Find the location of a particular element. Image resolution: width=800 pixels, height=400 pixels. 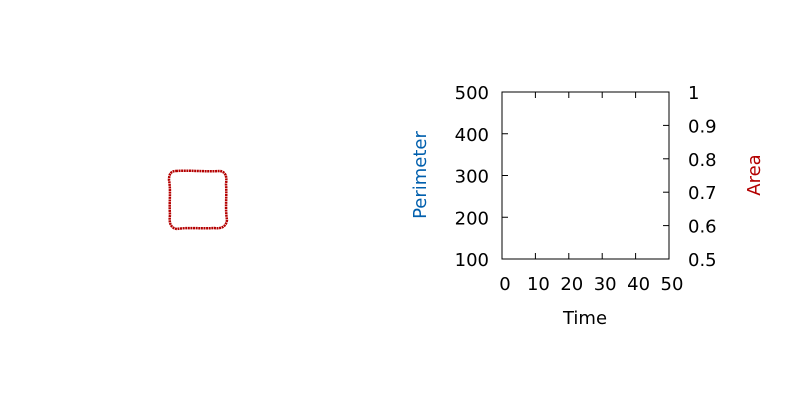

y2-tick-label: 0.7 is located at coordinates (702, 193).